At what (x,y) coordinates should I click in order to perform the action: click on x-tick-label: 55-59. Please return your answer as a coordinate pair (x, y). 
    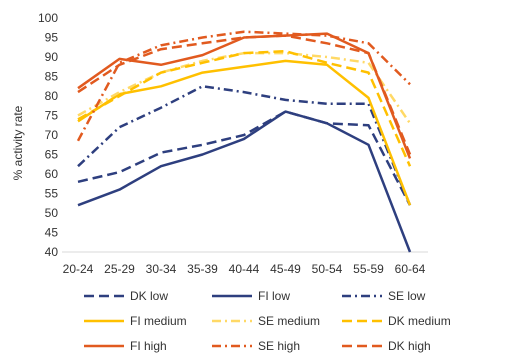
    Looking at the image, I should click on (368, 269).